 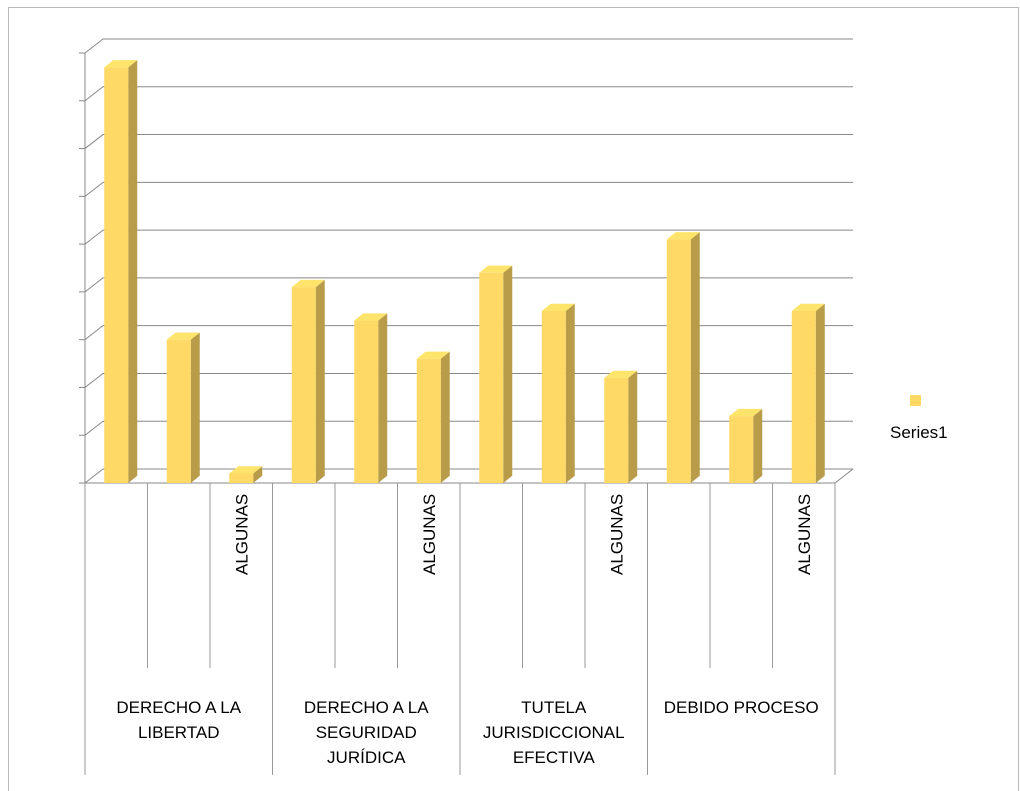 What do you see at coordinates (179, 720) in the screenshot?
I see `group-label: DERECHO A LA LIBERTAD` at bounding box center [179, 720].